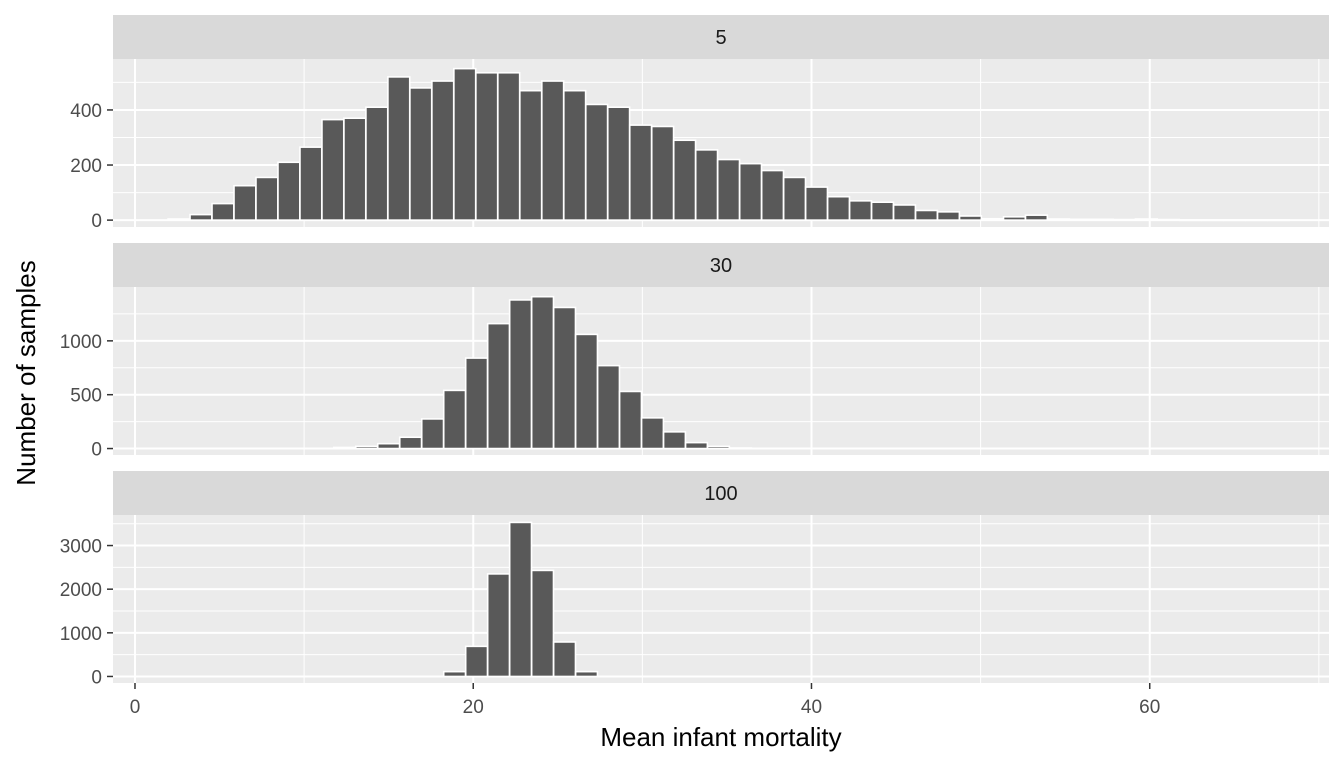 This screenshot has height=773, width=1344. I want to click on y-tick-label: 2000, so click(81, 590).